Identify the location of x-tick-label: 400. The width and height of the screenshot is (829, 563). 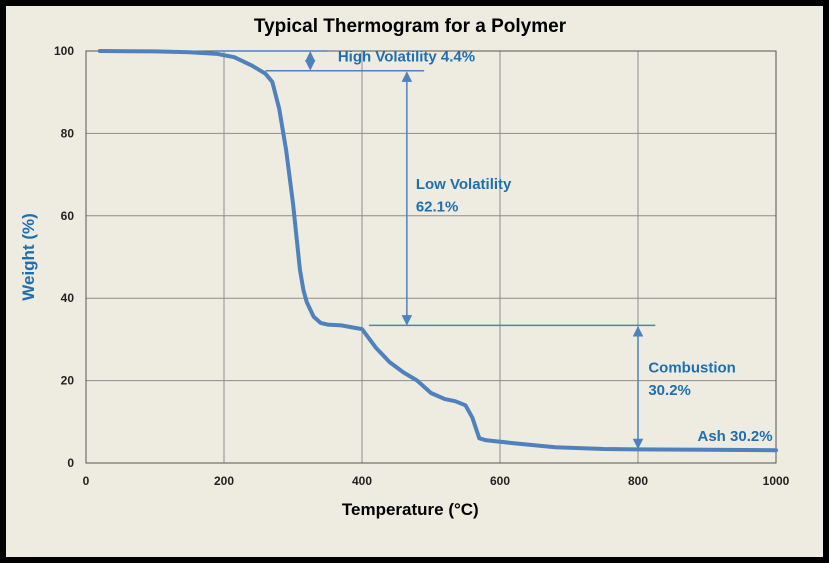
(362, 481).